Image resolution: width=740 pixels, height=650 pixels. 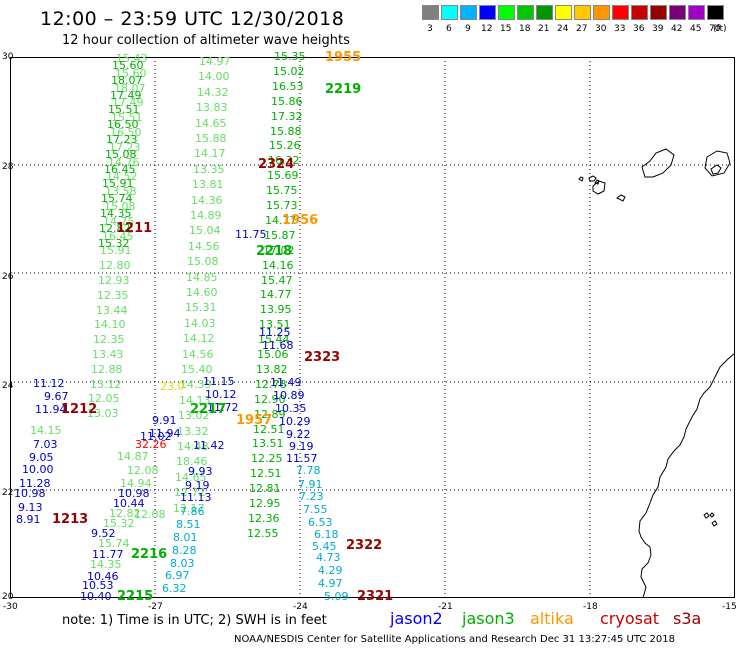 I want to click on scale-label: 6, so click(x=449, y=29).